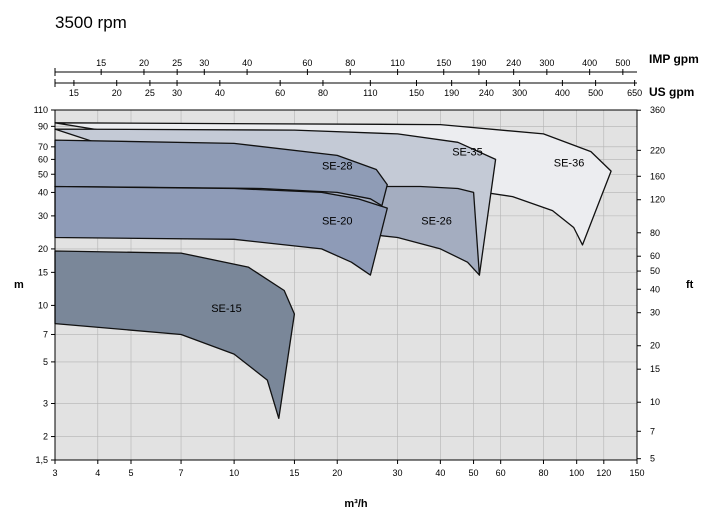 This screenshot has height=513, width=720. I want to click on series-label-se-36: SE-36, so click(569, 163).